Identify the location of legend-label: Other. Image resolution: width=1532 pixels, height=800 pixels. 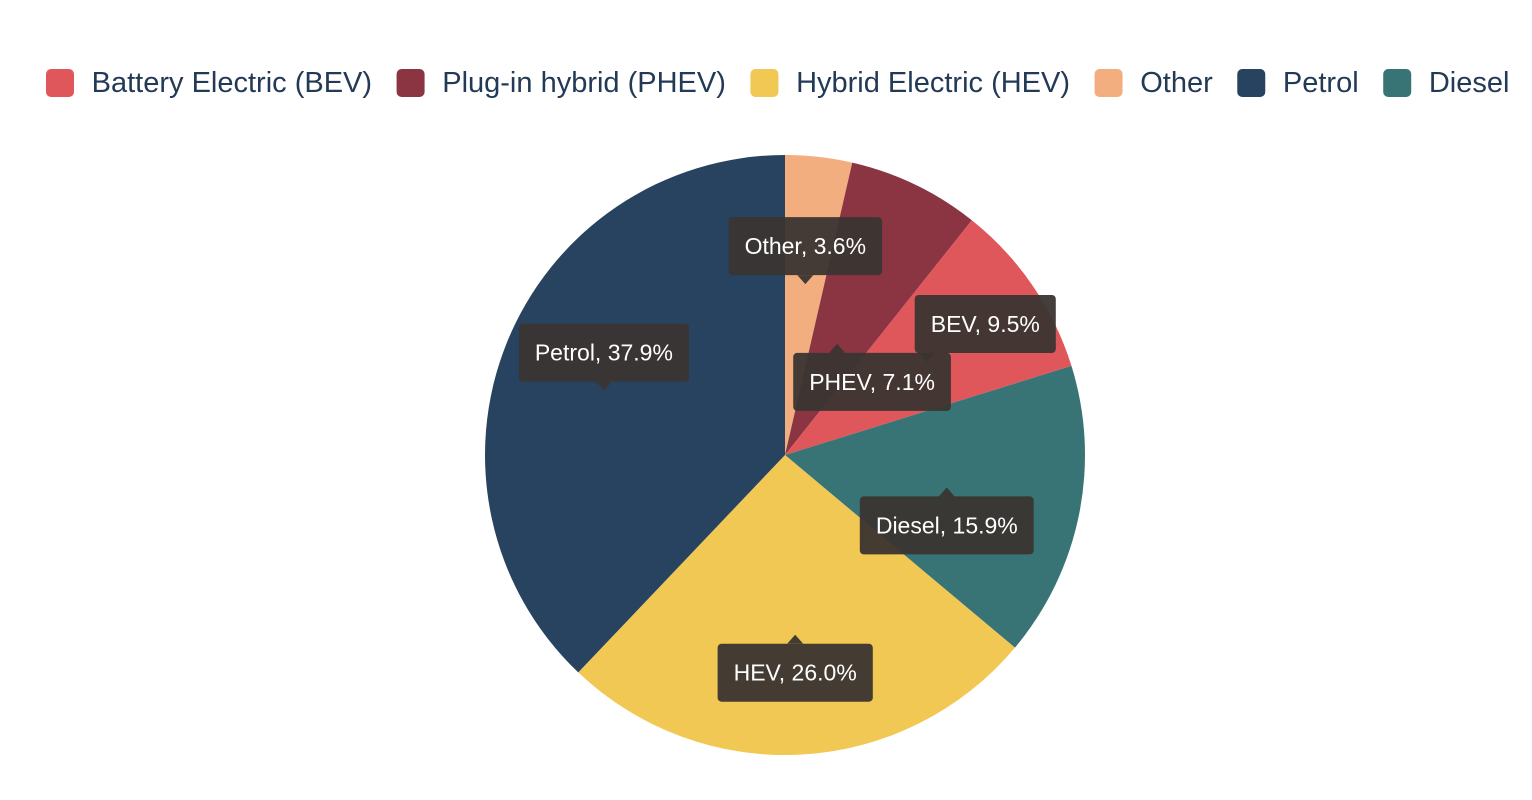
(1176, 83).